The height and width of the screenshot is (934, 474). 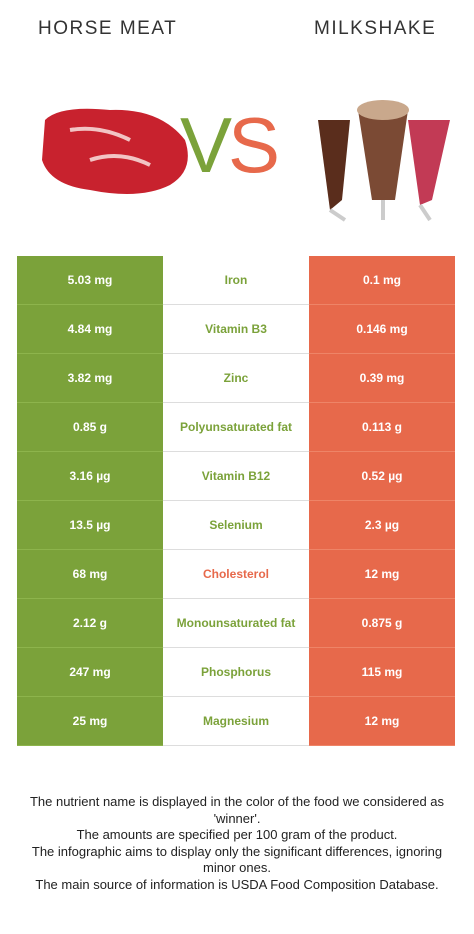 What do you see at coordinates (382, 378) in the screenshot?
I see `right-value: 0.39 mg` at bounding box center [382, 378].